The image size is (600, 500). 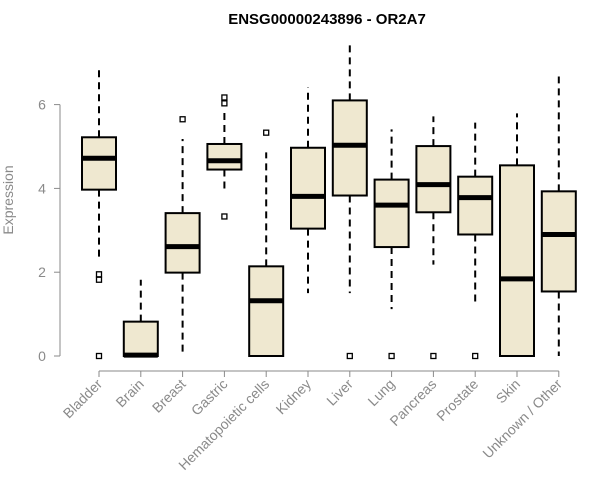 I want to click on box-skin, so click(x=517, y=235).